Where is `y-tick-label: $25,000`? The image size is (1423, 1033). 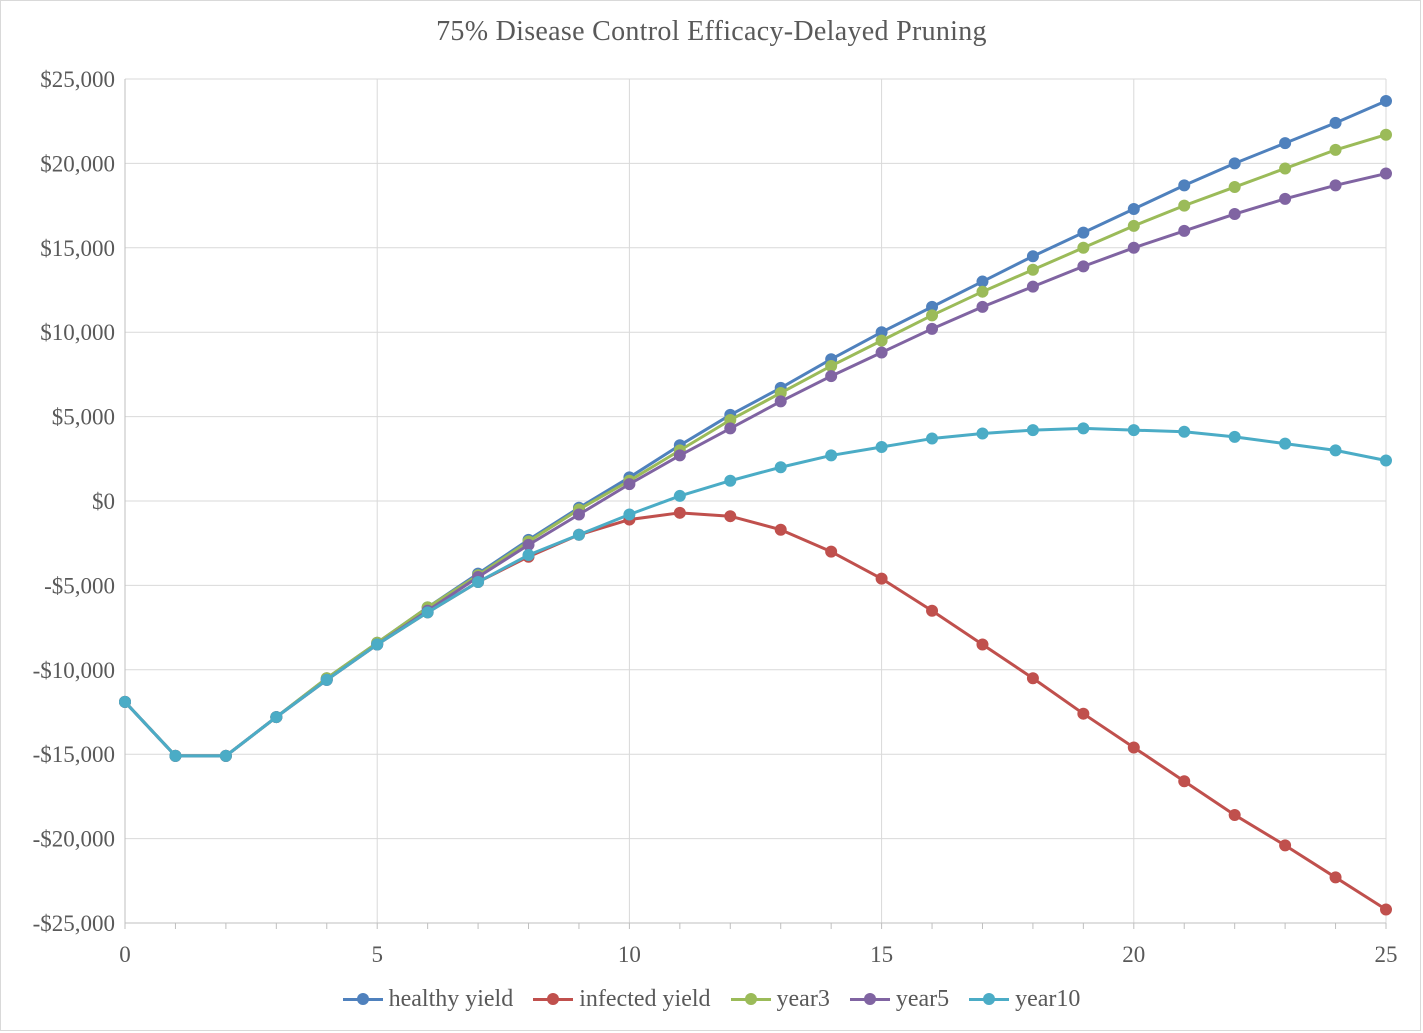
y-tick-label: $25,000 is located at coordinates (77, 79).